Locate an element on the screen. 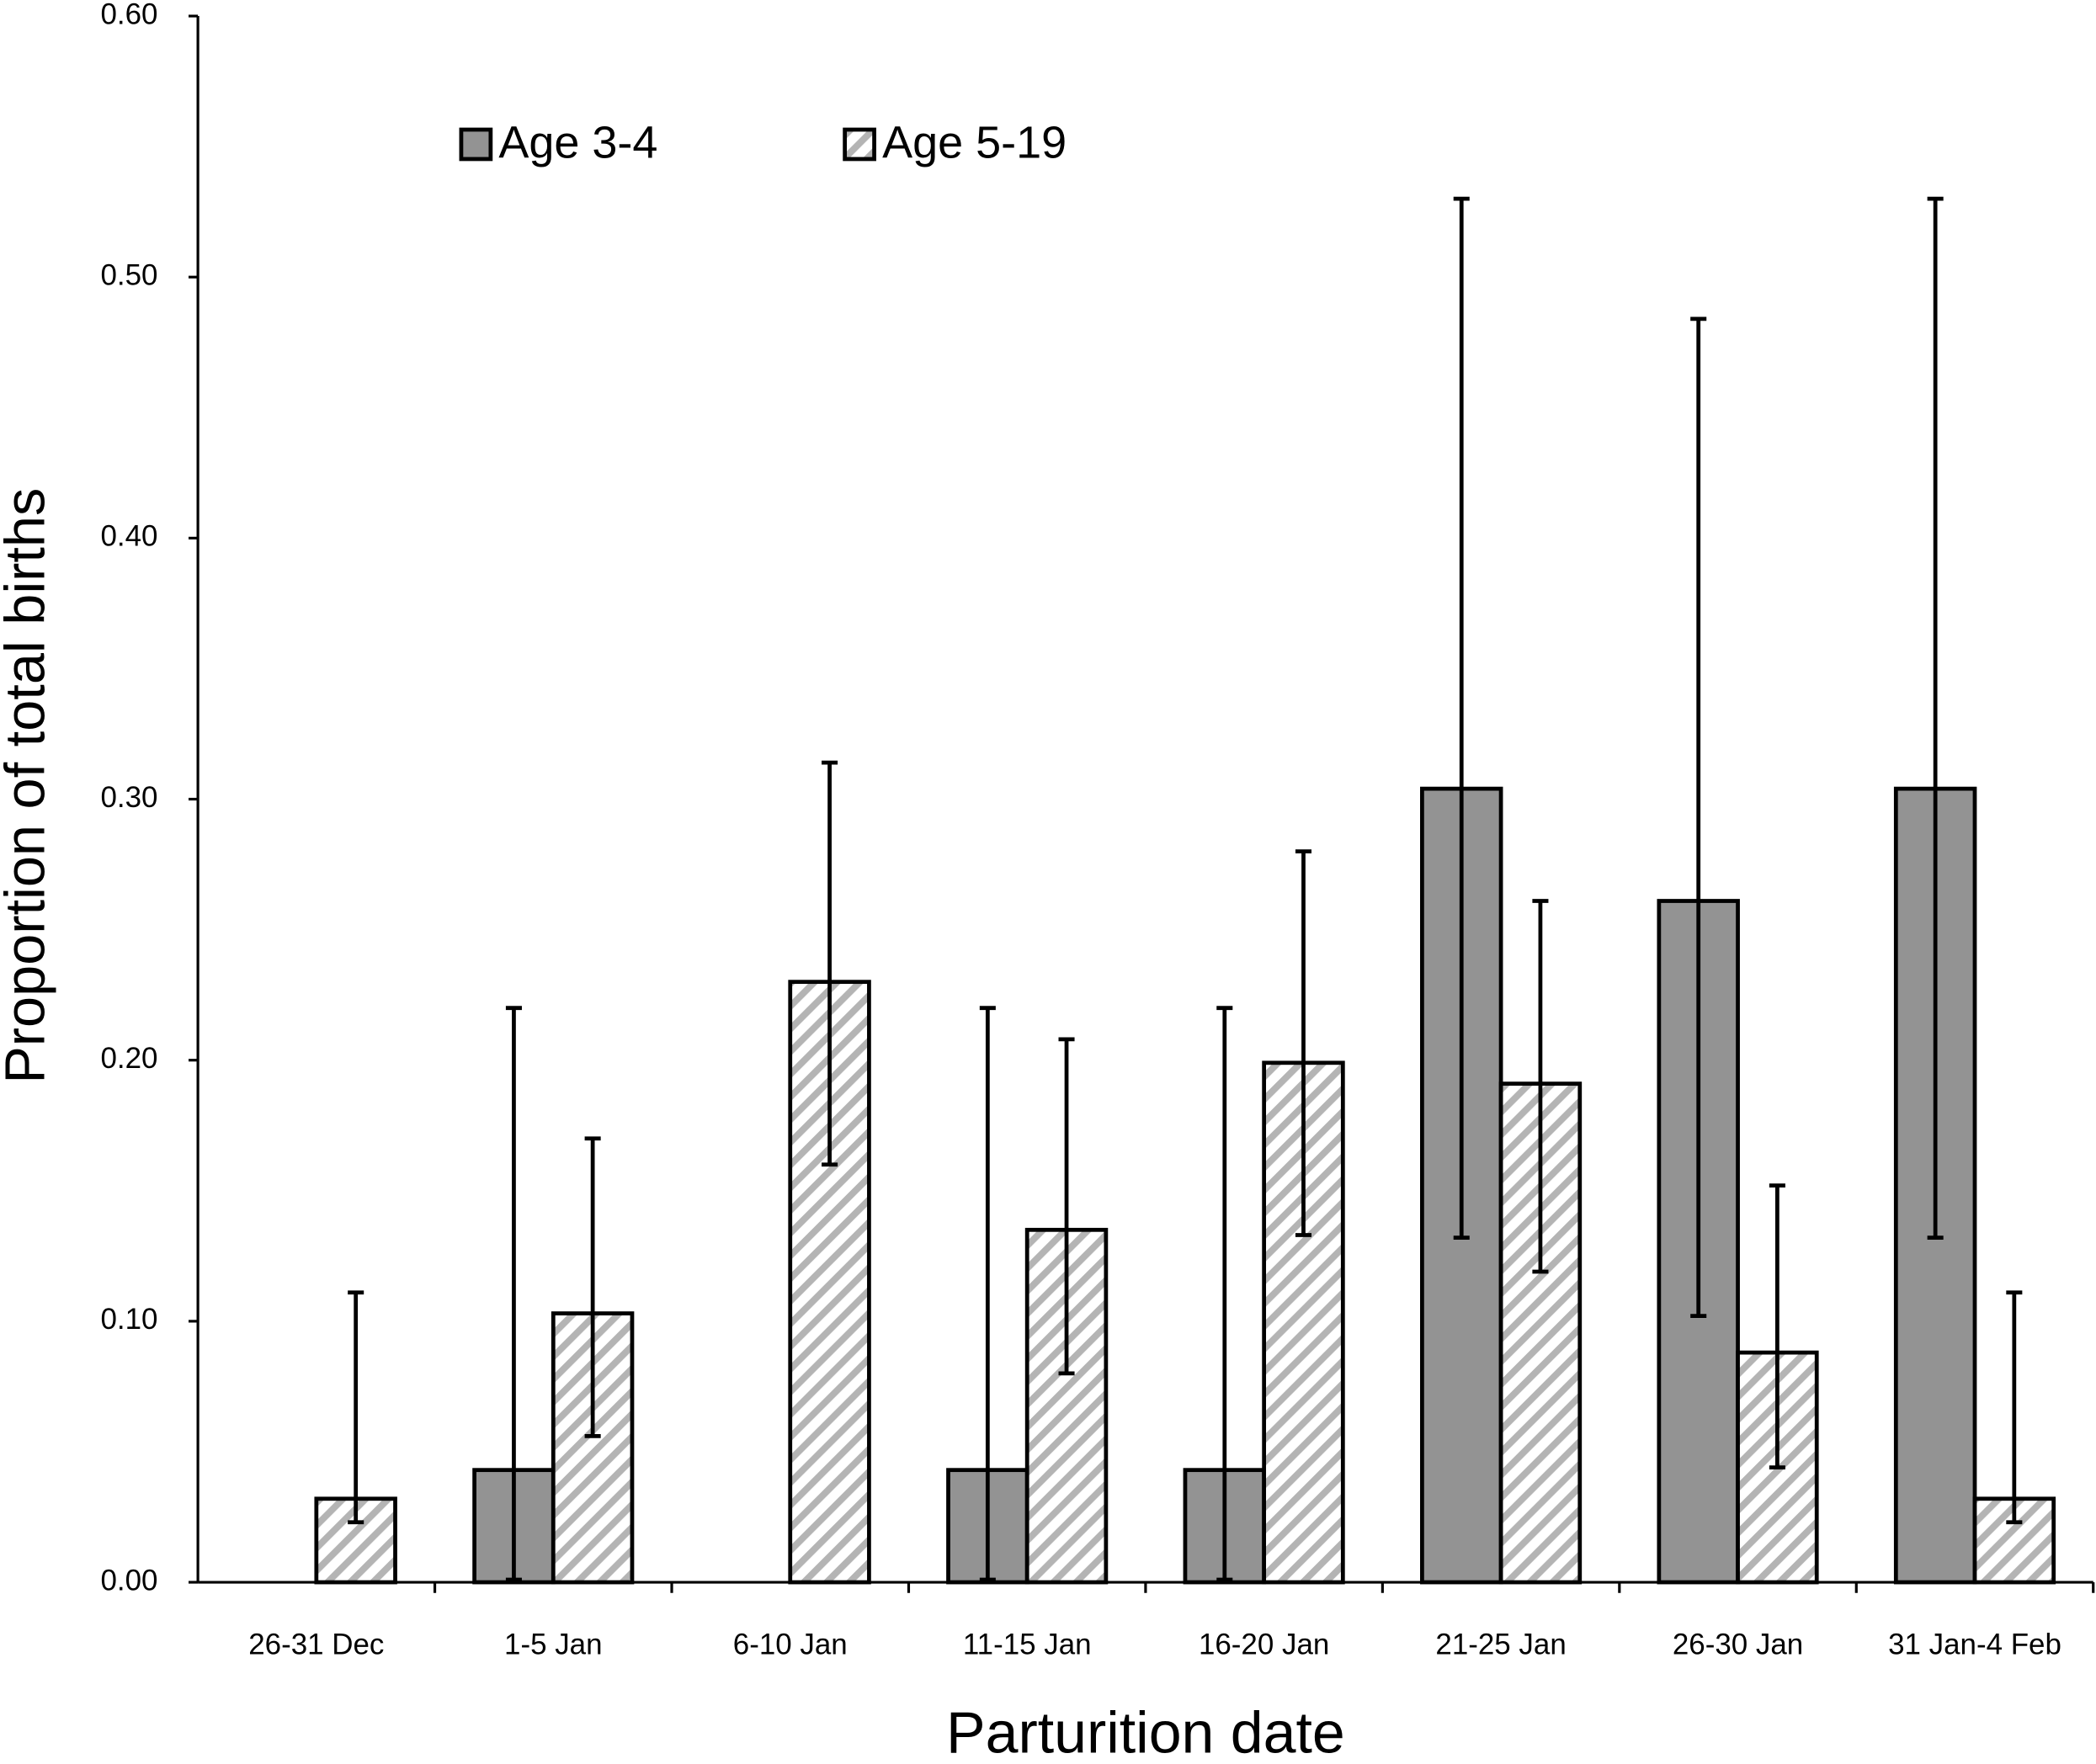  x-tick-label: 11-15 Jan is located at coordinates (1027, 1645).